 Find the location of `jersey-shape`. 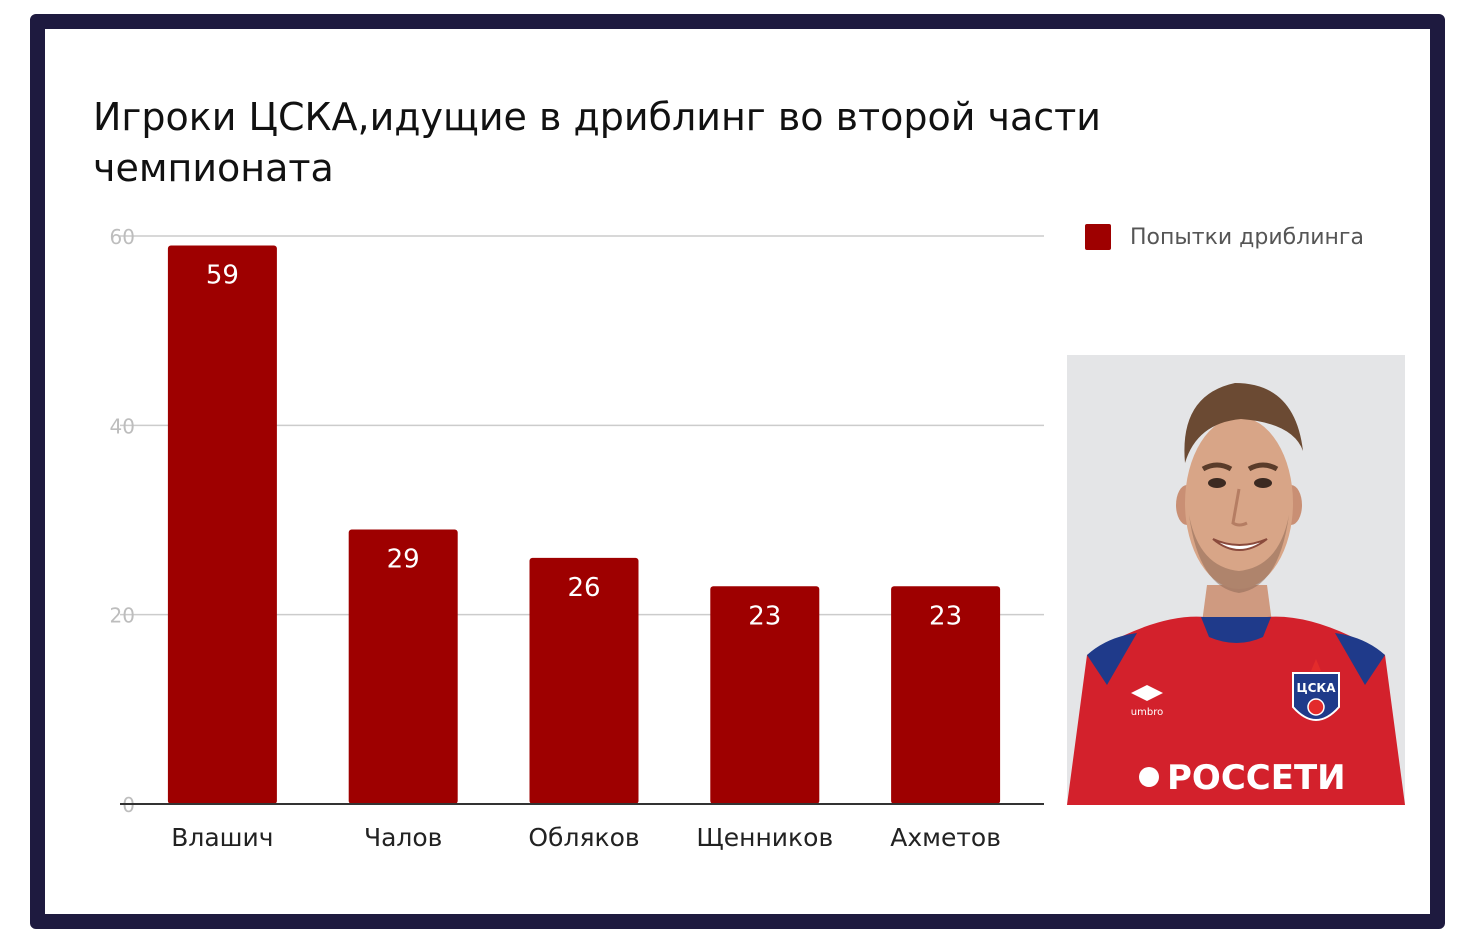

jersey-shape is located at coordinates (1236, 710).